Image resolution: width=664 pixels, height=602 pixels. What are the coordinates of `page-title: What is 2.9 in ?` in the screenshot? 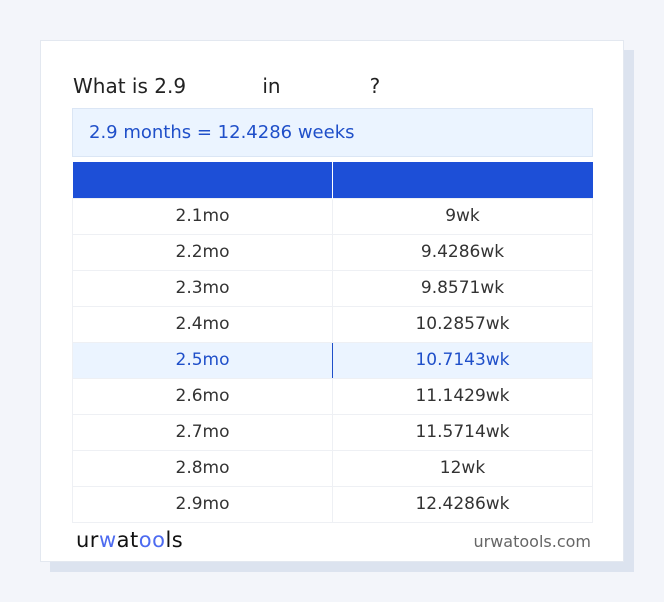 It's located at (226, 86).